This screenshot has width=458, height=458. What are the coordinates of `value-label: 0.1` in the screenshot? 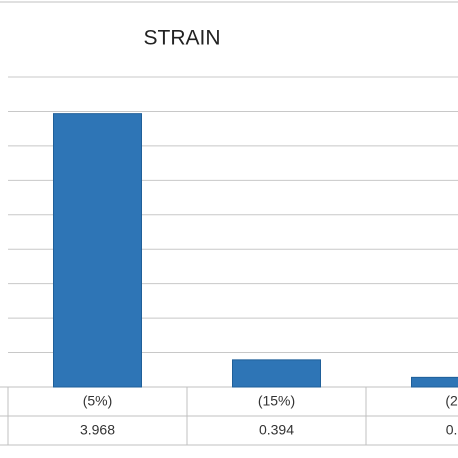 It's located at (452, 430).